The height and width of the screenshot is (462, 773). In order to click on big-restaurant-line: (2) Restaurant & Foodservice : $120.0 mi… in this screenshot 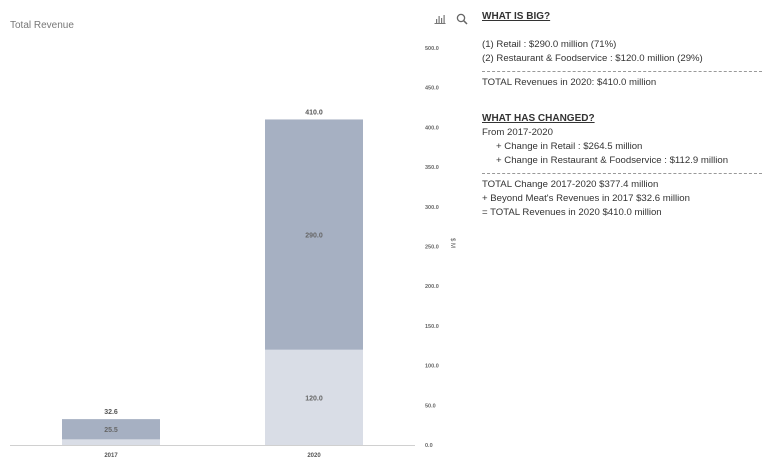, I will do `click(592, 58)`.